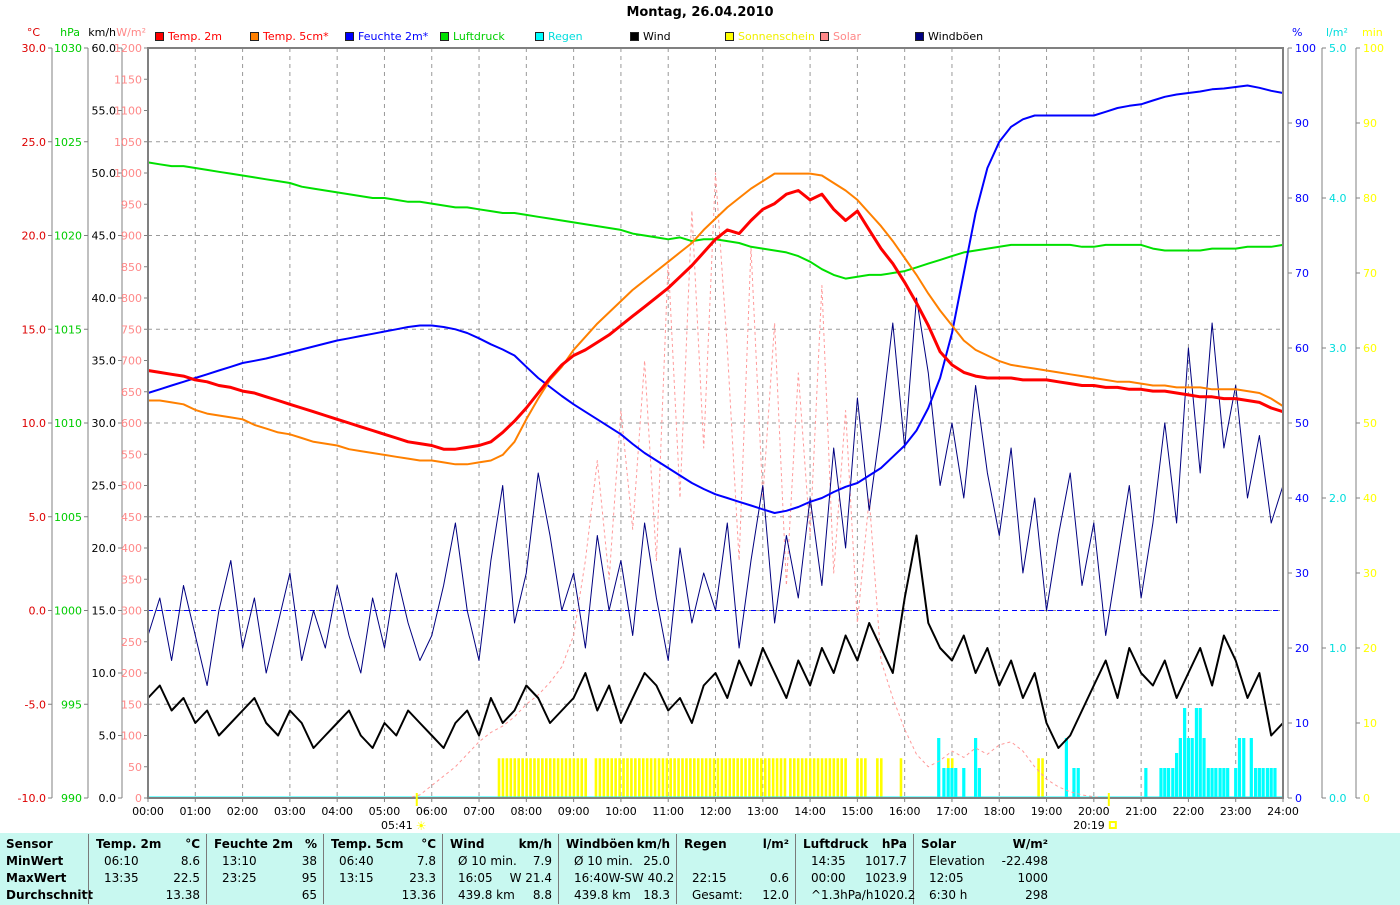 Image resolution: width=1400 pixels, height=905 pixels. I want to click on svg-text: 20, so click(1302, 648).